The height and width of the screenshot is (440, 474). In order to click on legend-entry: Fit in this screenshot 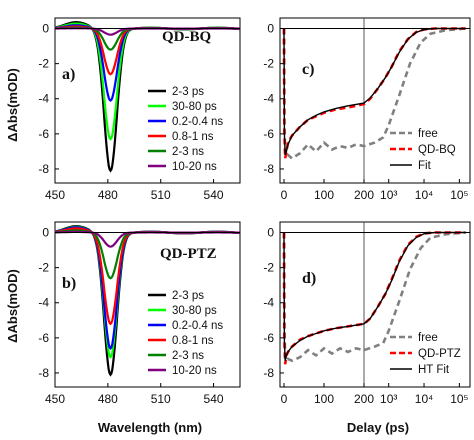, I will do `click(425, 166)`.